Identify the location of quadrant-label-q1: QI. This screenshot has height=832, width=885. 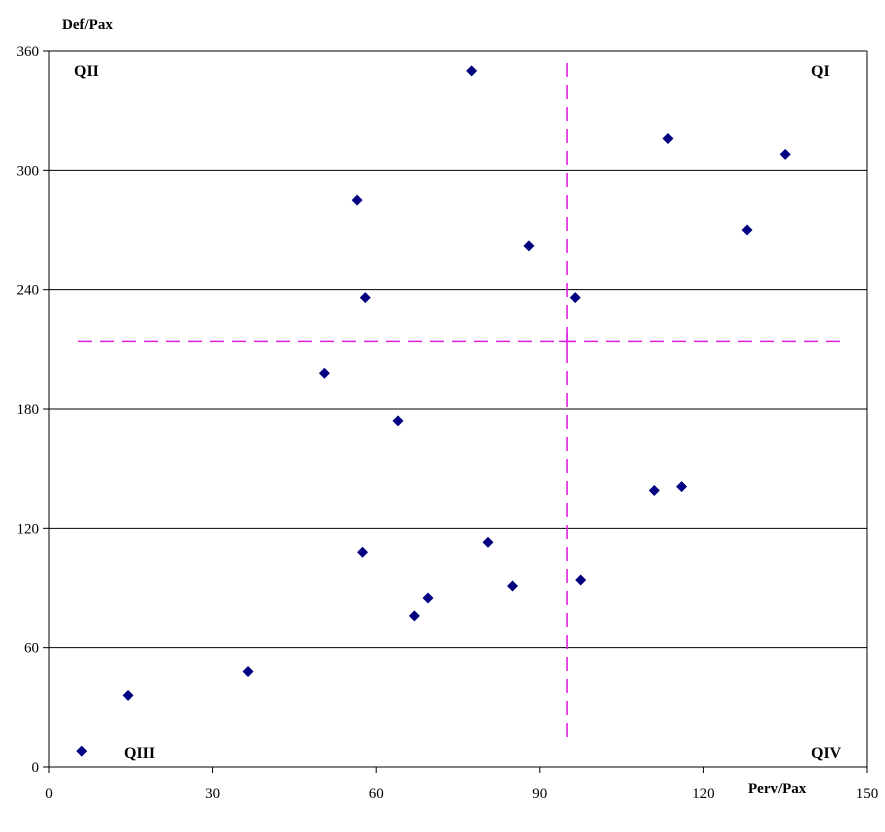
(820, 71).